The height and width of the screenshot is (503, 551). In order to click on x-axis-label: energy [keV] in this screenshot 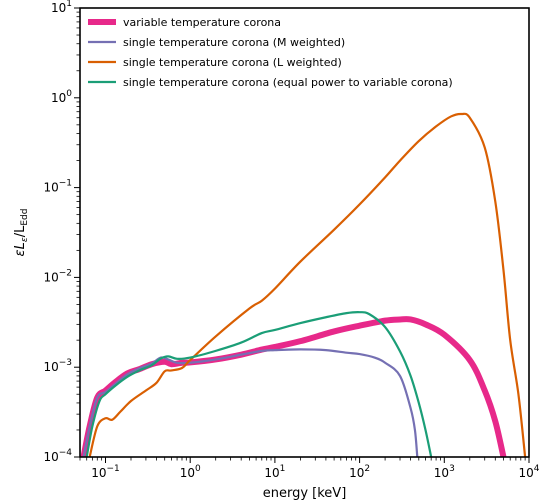, I will do `click(305, 493)`.